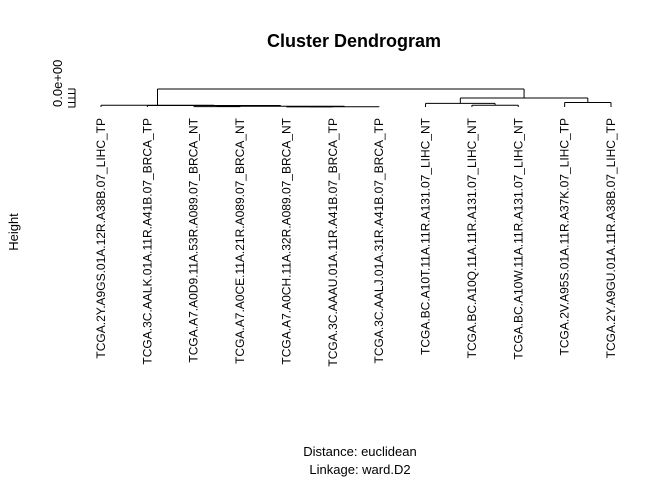 The height and width of the screenshot is (480, 672). Describe the element at coordinates (147, 241) in the screenshot. I see `leaf-label: TCGA.3C.AALK.01A.11R.A41B.07_BRCA_TP` at that location.